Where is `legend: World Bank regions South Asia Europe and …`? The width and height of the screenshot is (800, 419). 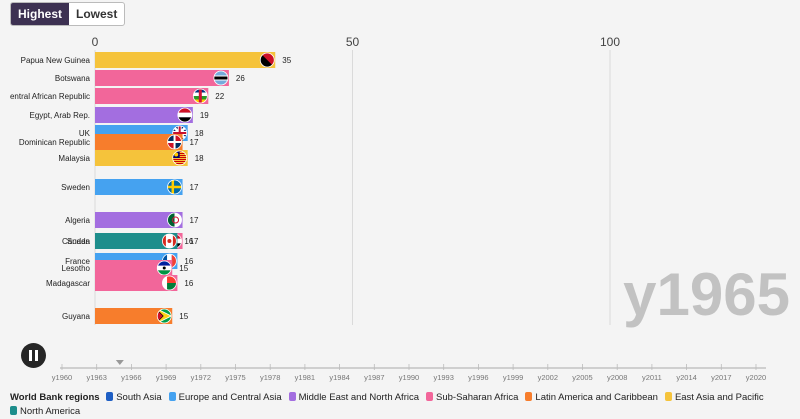
legend: World Bank regions South Asia Europe and … is located at coordinates (400, 405).